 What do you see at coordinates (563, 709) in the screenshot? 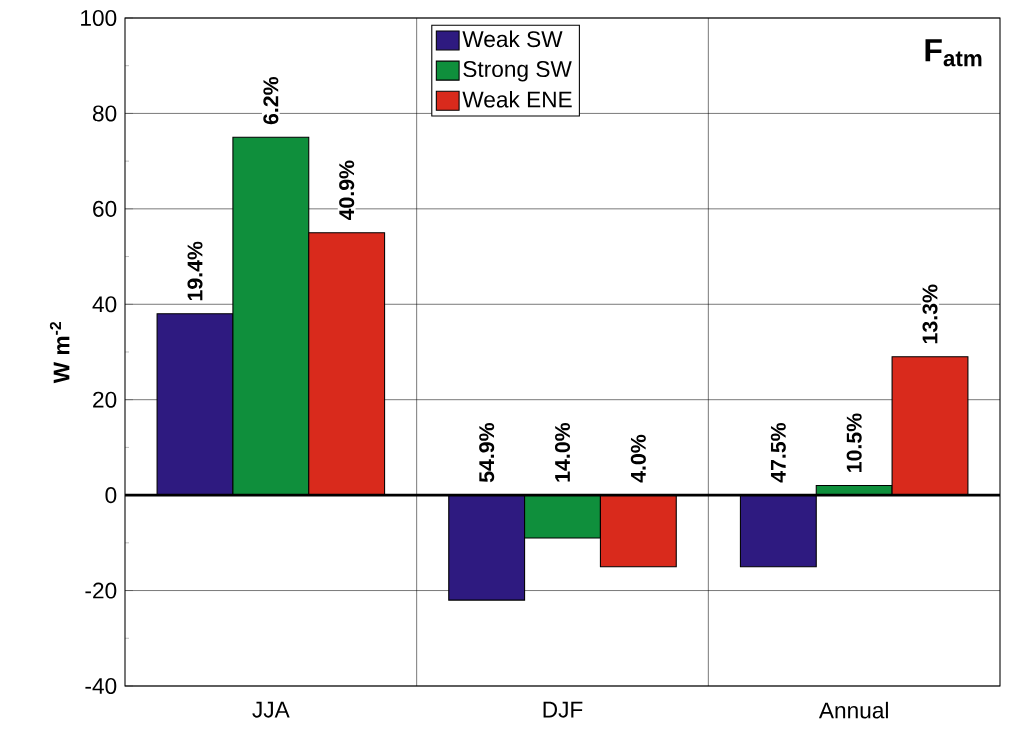
I see `x-tick-label: DJF` at bounding box center [563, 709].